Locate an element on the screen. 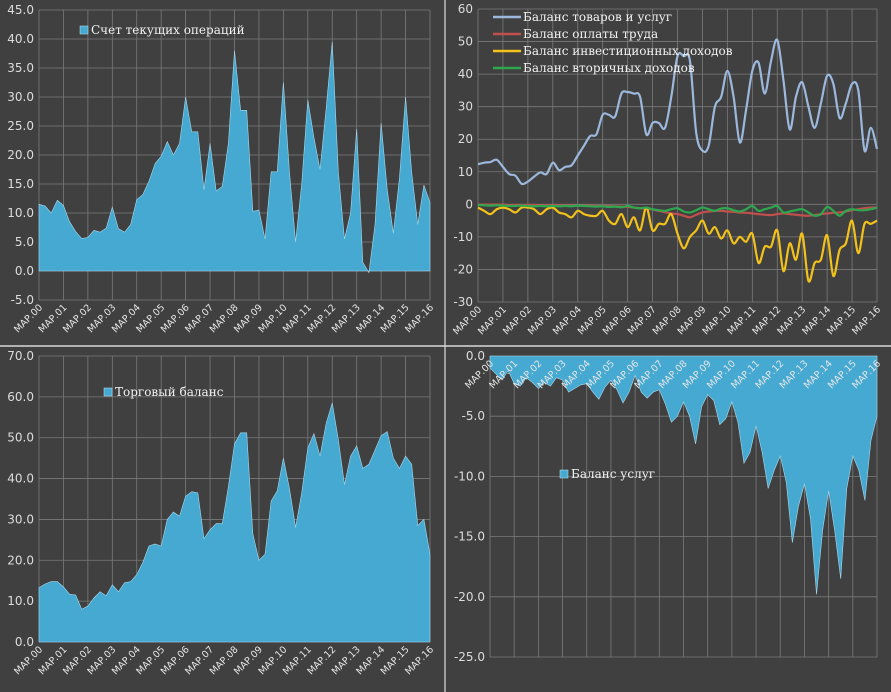 This screenshot has width=891, height=692. y-tick-label: 0 is located at coordinates (469, 204).